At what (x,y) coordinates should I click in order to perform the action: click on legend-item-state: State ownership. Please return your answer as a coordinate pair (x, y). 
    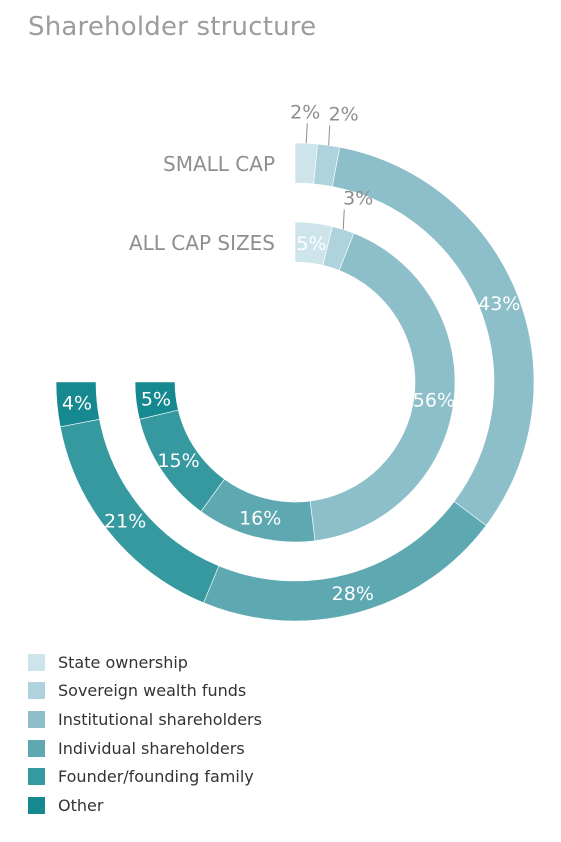
    Looking at the image, I should click on (145, 662).